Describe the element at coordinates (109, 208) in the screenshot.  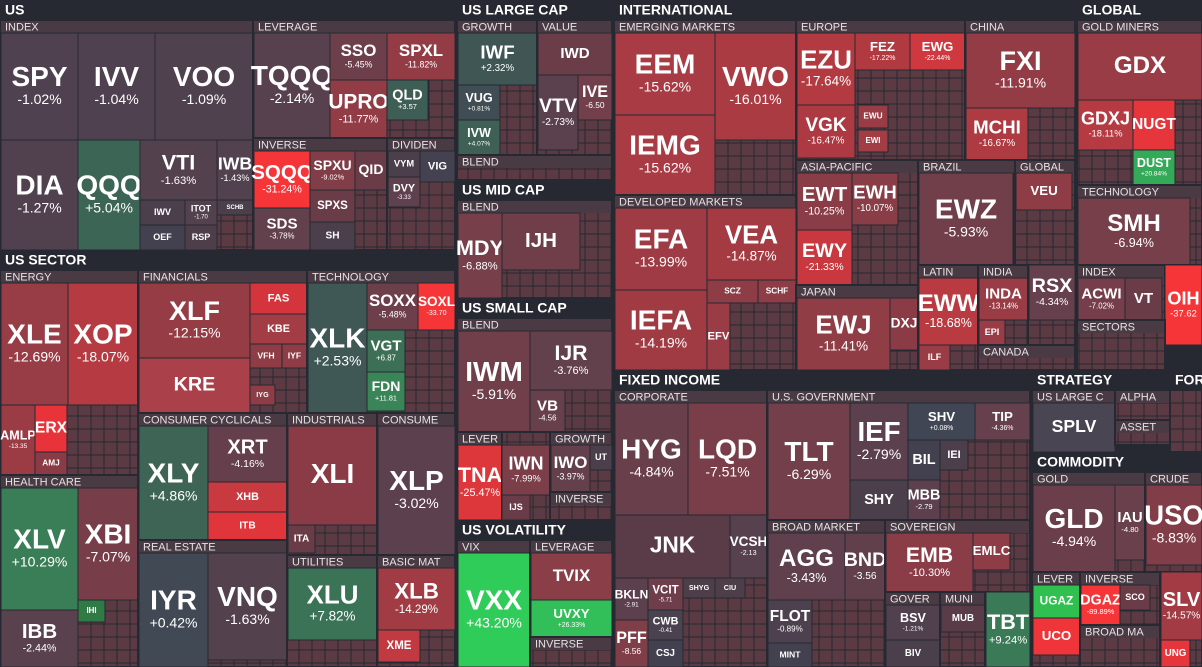
I see `change: +5.04%` at that location.